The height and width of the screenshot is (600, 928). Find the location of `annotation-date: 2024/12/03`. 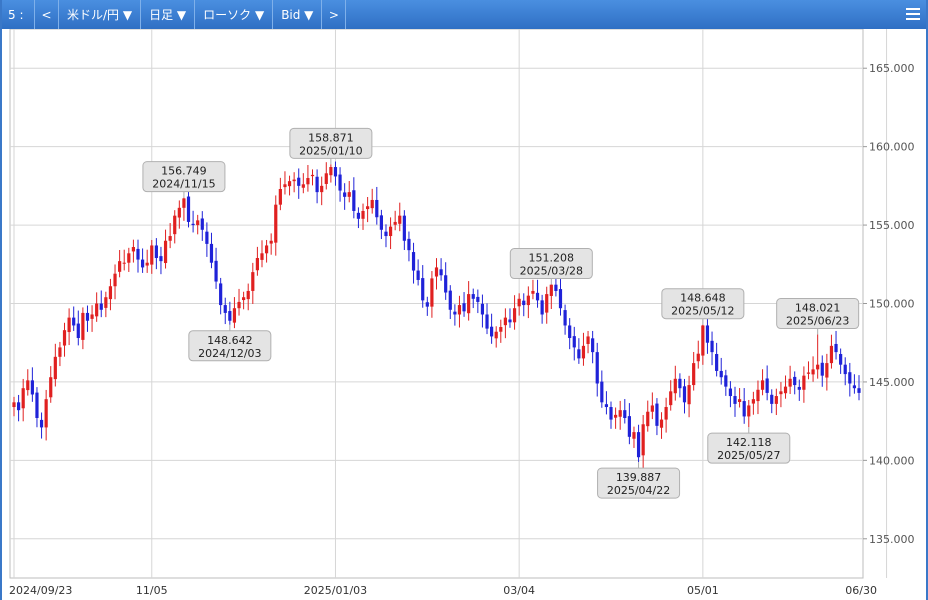

annotation-date: 2024/12/03 is located at coordinates (229, 353).